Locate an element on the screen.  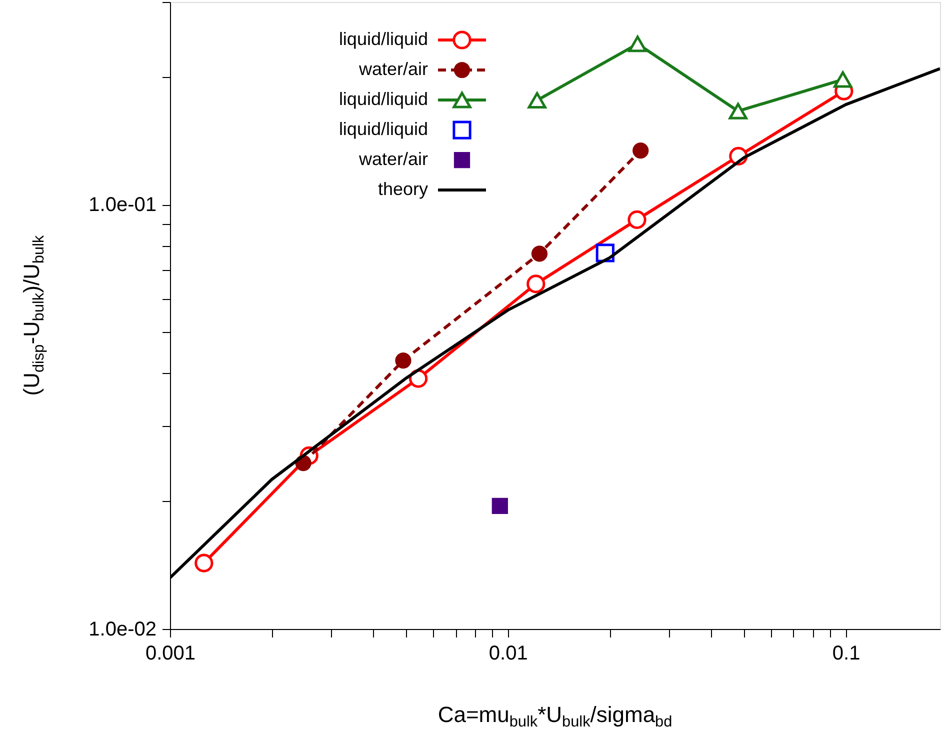
y-tick-label: 1.0e-01 is located at coordinates (122, 205).